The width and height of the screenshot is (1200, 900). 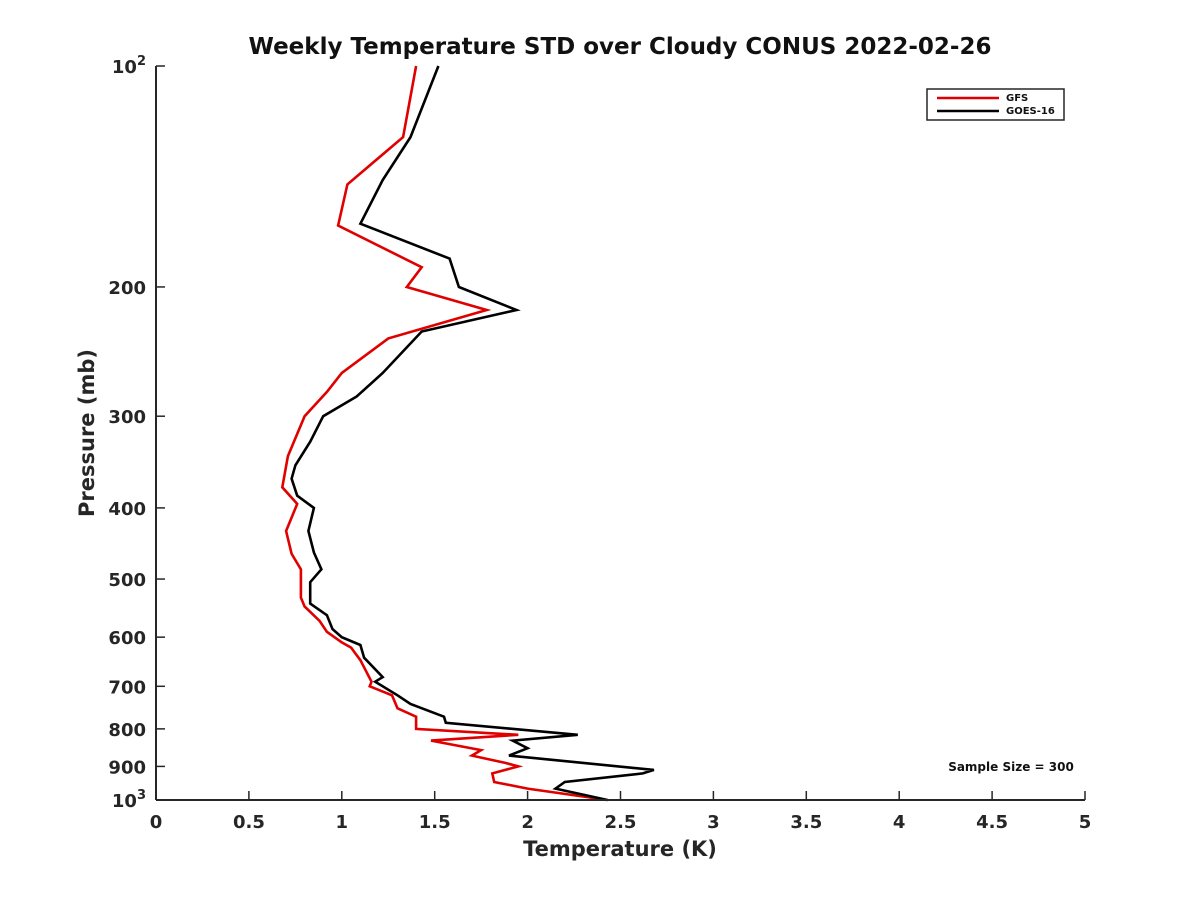 What do you see at coordinates (129, 66) in the screenshot?
I see `y-tick-label: 10²` at bounding box center [129, 66].